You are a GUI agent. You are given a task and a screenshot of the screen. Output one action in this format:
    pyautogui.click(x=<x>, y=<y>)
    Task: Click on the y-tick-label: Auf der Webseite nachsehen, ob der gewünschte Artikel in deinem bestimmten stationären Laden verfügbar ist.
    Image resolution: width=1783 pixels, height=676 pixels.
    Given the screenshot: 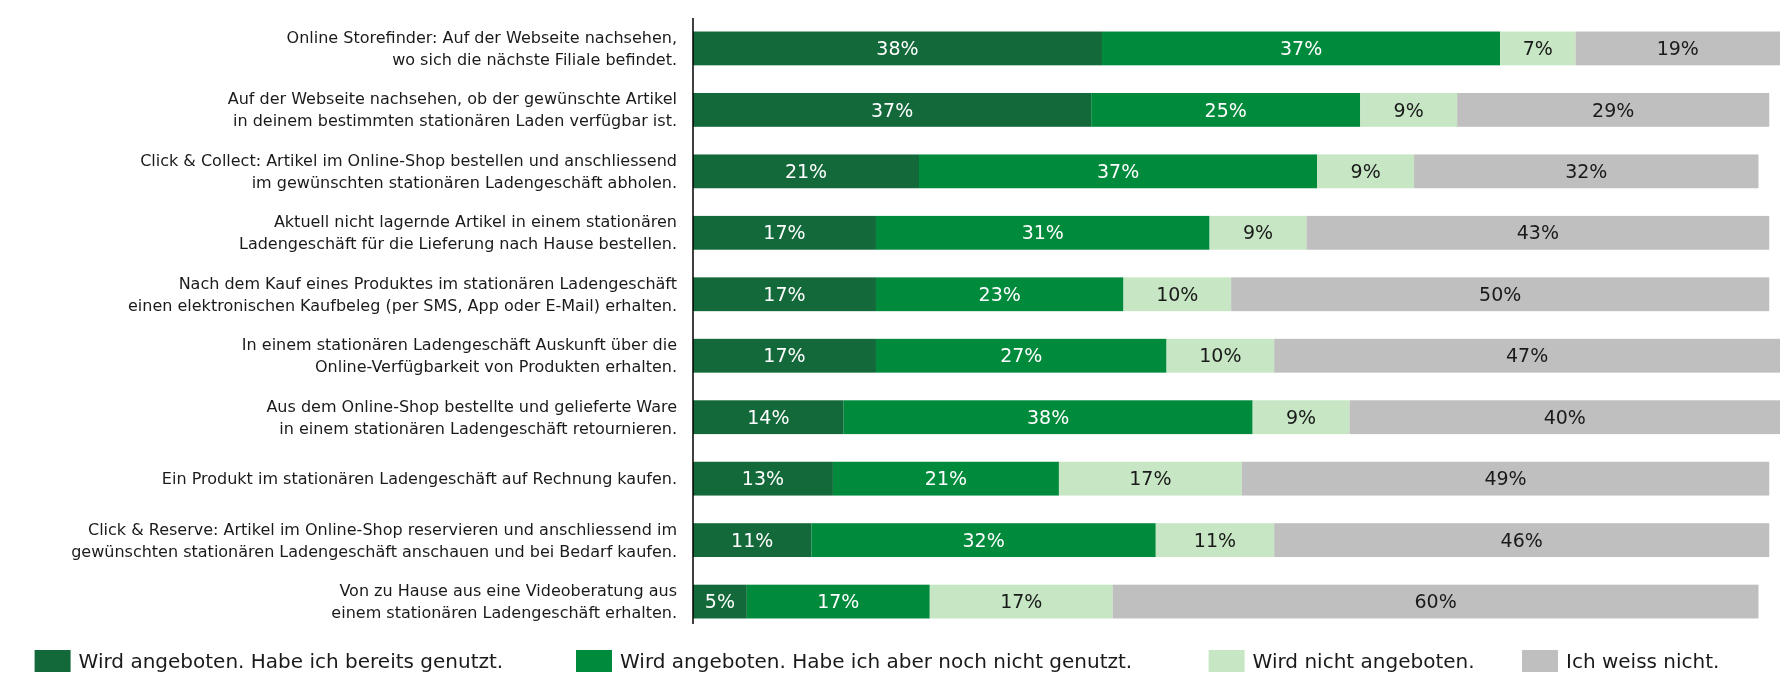 What is the action you would take?
    pyautogui.click(x=452, y=110)
    